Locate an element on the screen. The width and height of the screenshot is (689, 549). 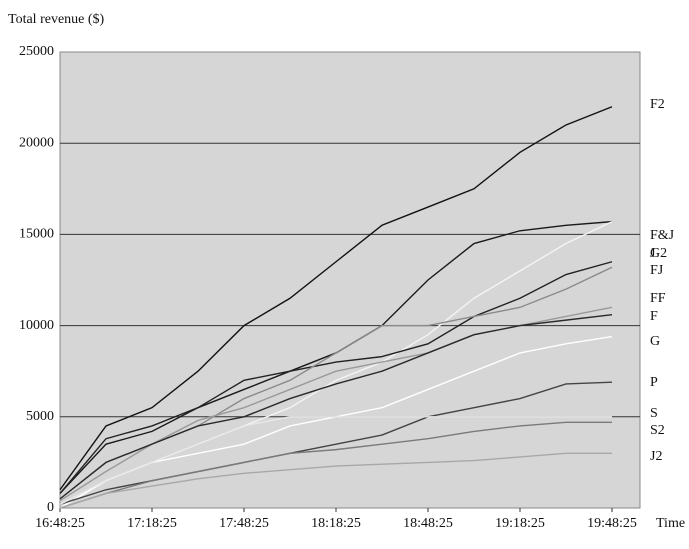
y-tick-label: 10000 is located at coordinates (36, 325).